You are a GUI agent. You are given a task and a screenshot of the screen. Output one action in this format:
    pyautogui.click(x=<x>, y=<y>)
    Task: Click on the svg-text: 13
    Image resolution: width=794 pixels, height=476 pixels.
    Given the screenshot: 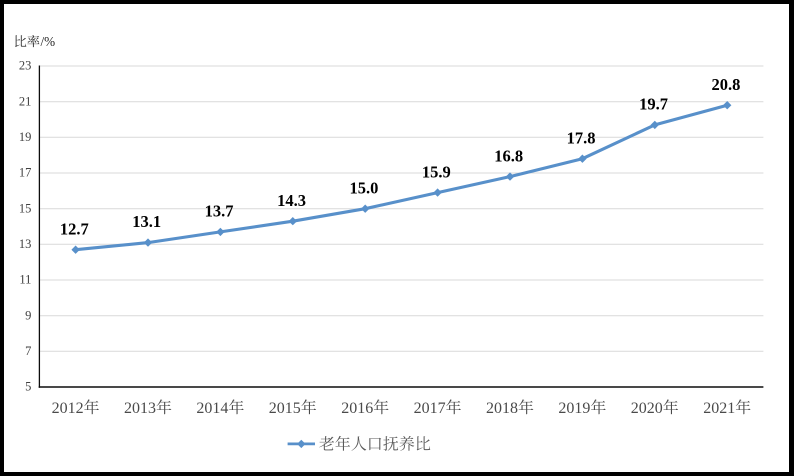 What is the action you would take?
    pyautogui.click(x=25, y=244)
    